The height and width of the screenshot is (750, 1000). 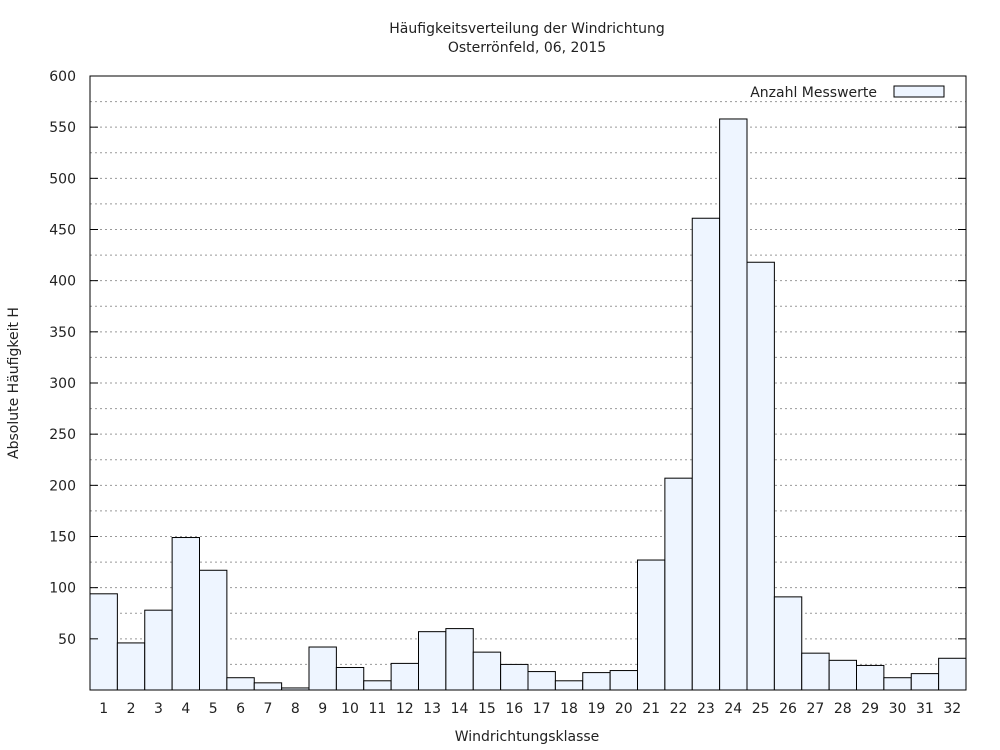 I want to click on y-tick-label: 450, so click(x=62, y=231).